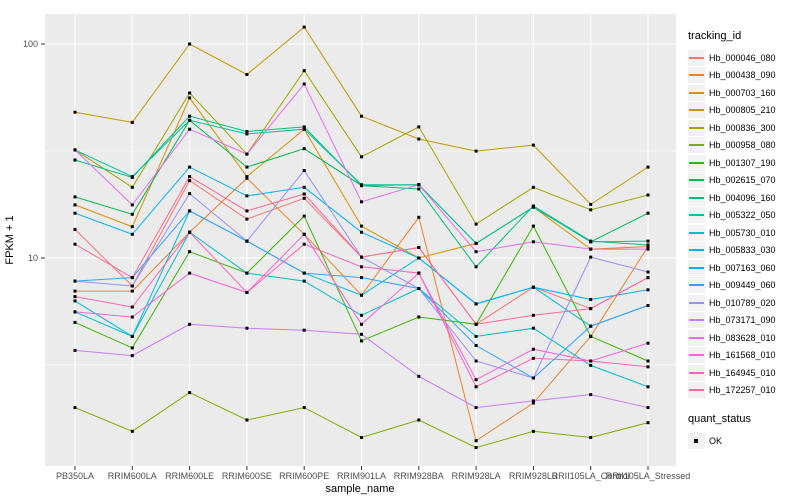  I want to click on legend-item: Hb_172257_010, so click(743, 391).